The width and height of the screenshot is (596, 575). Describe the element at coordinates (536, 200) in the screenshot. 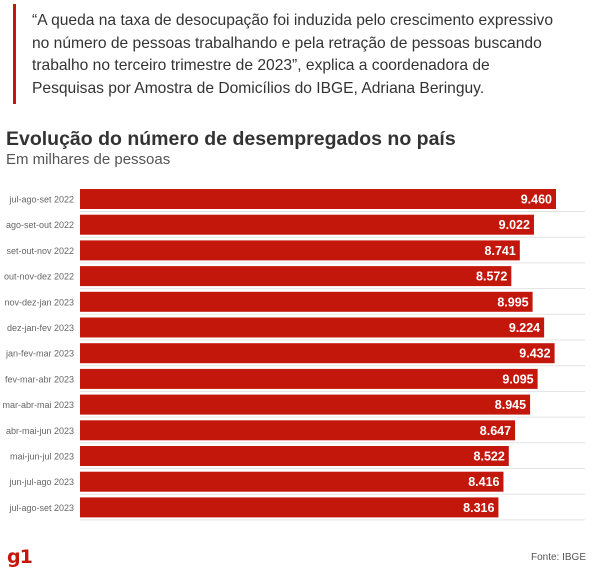

I see `value-label: 9.460` at that location.